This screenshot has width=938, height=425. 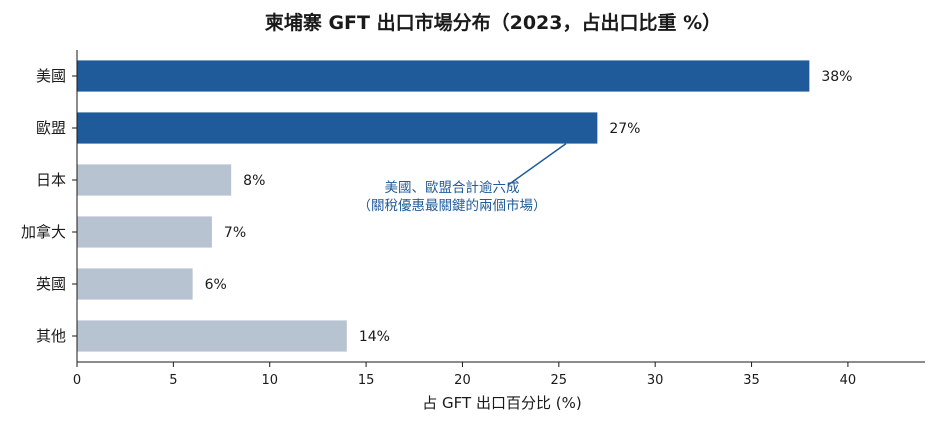 I want to click on x-tick-label-4: 20, so click(x=462, y=380).